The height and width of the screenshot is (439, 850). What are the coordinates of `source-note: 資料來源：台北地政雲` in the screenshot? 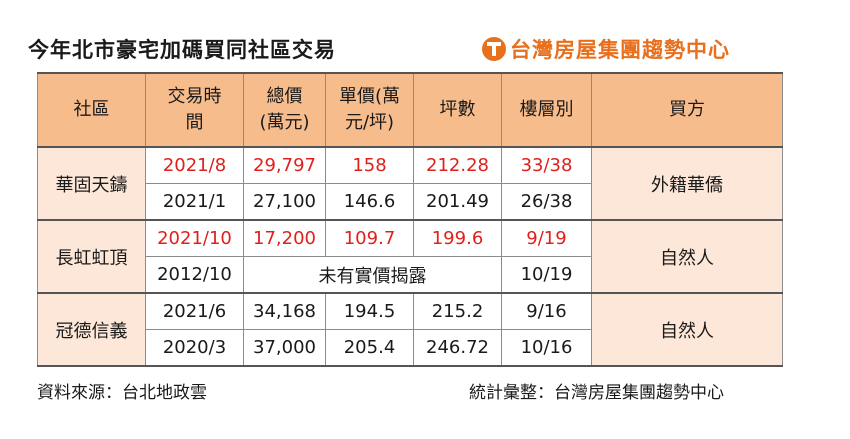 It's located at (122, 393).